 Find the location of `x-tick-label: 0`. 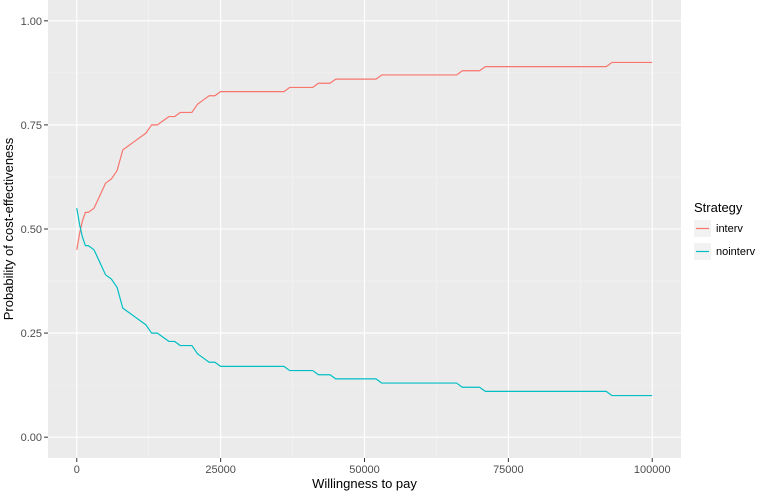

x-tick-label: 0 is located at coordinates (77, 470).